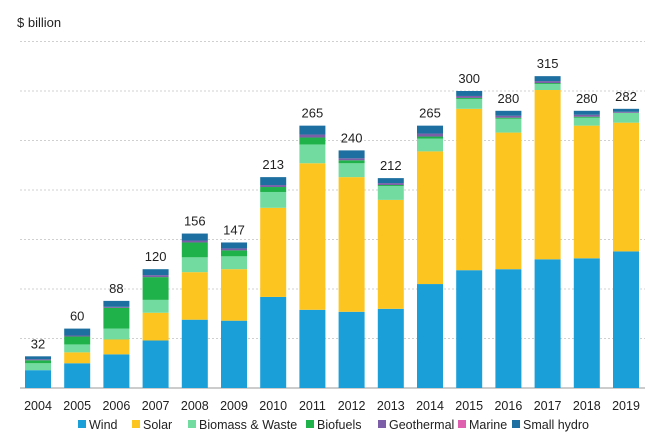  I want to click on bar-segment-small-hydro-2013, so click(390, 181).